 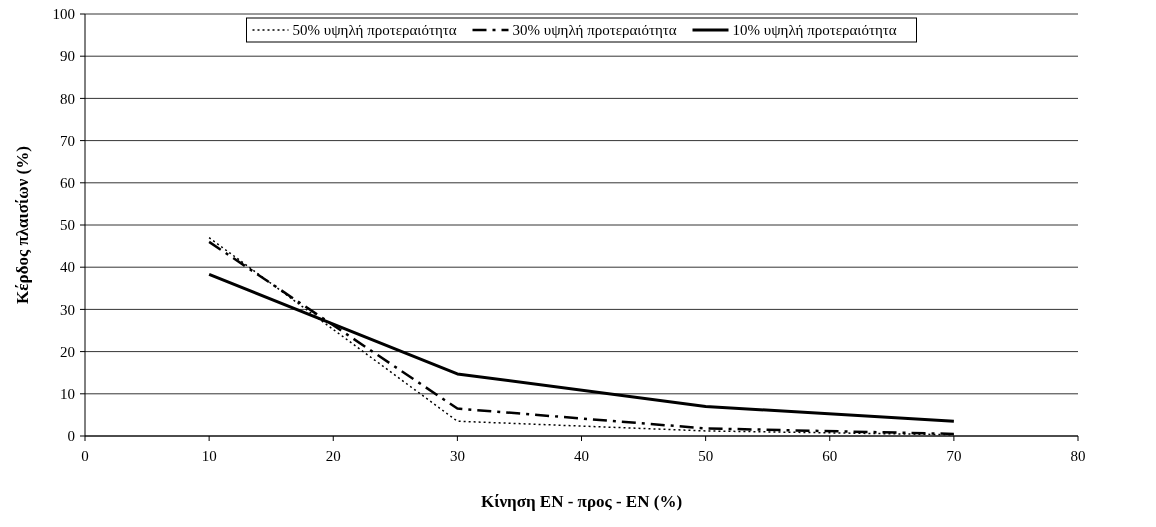 What do you see at coordinates (1078, 456) in the screenshot?
I see `x-tick-label: 80` at bounding box center [1078, 456].